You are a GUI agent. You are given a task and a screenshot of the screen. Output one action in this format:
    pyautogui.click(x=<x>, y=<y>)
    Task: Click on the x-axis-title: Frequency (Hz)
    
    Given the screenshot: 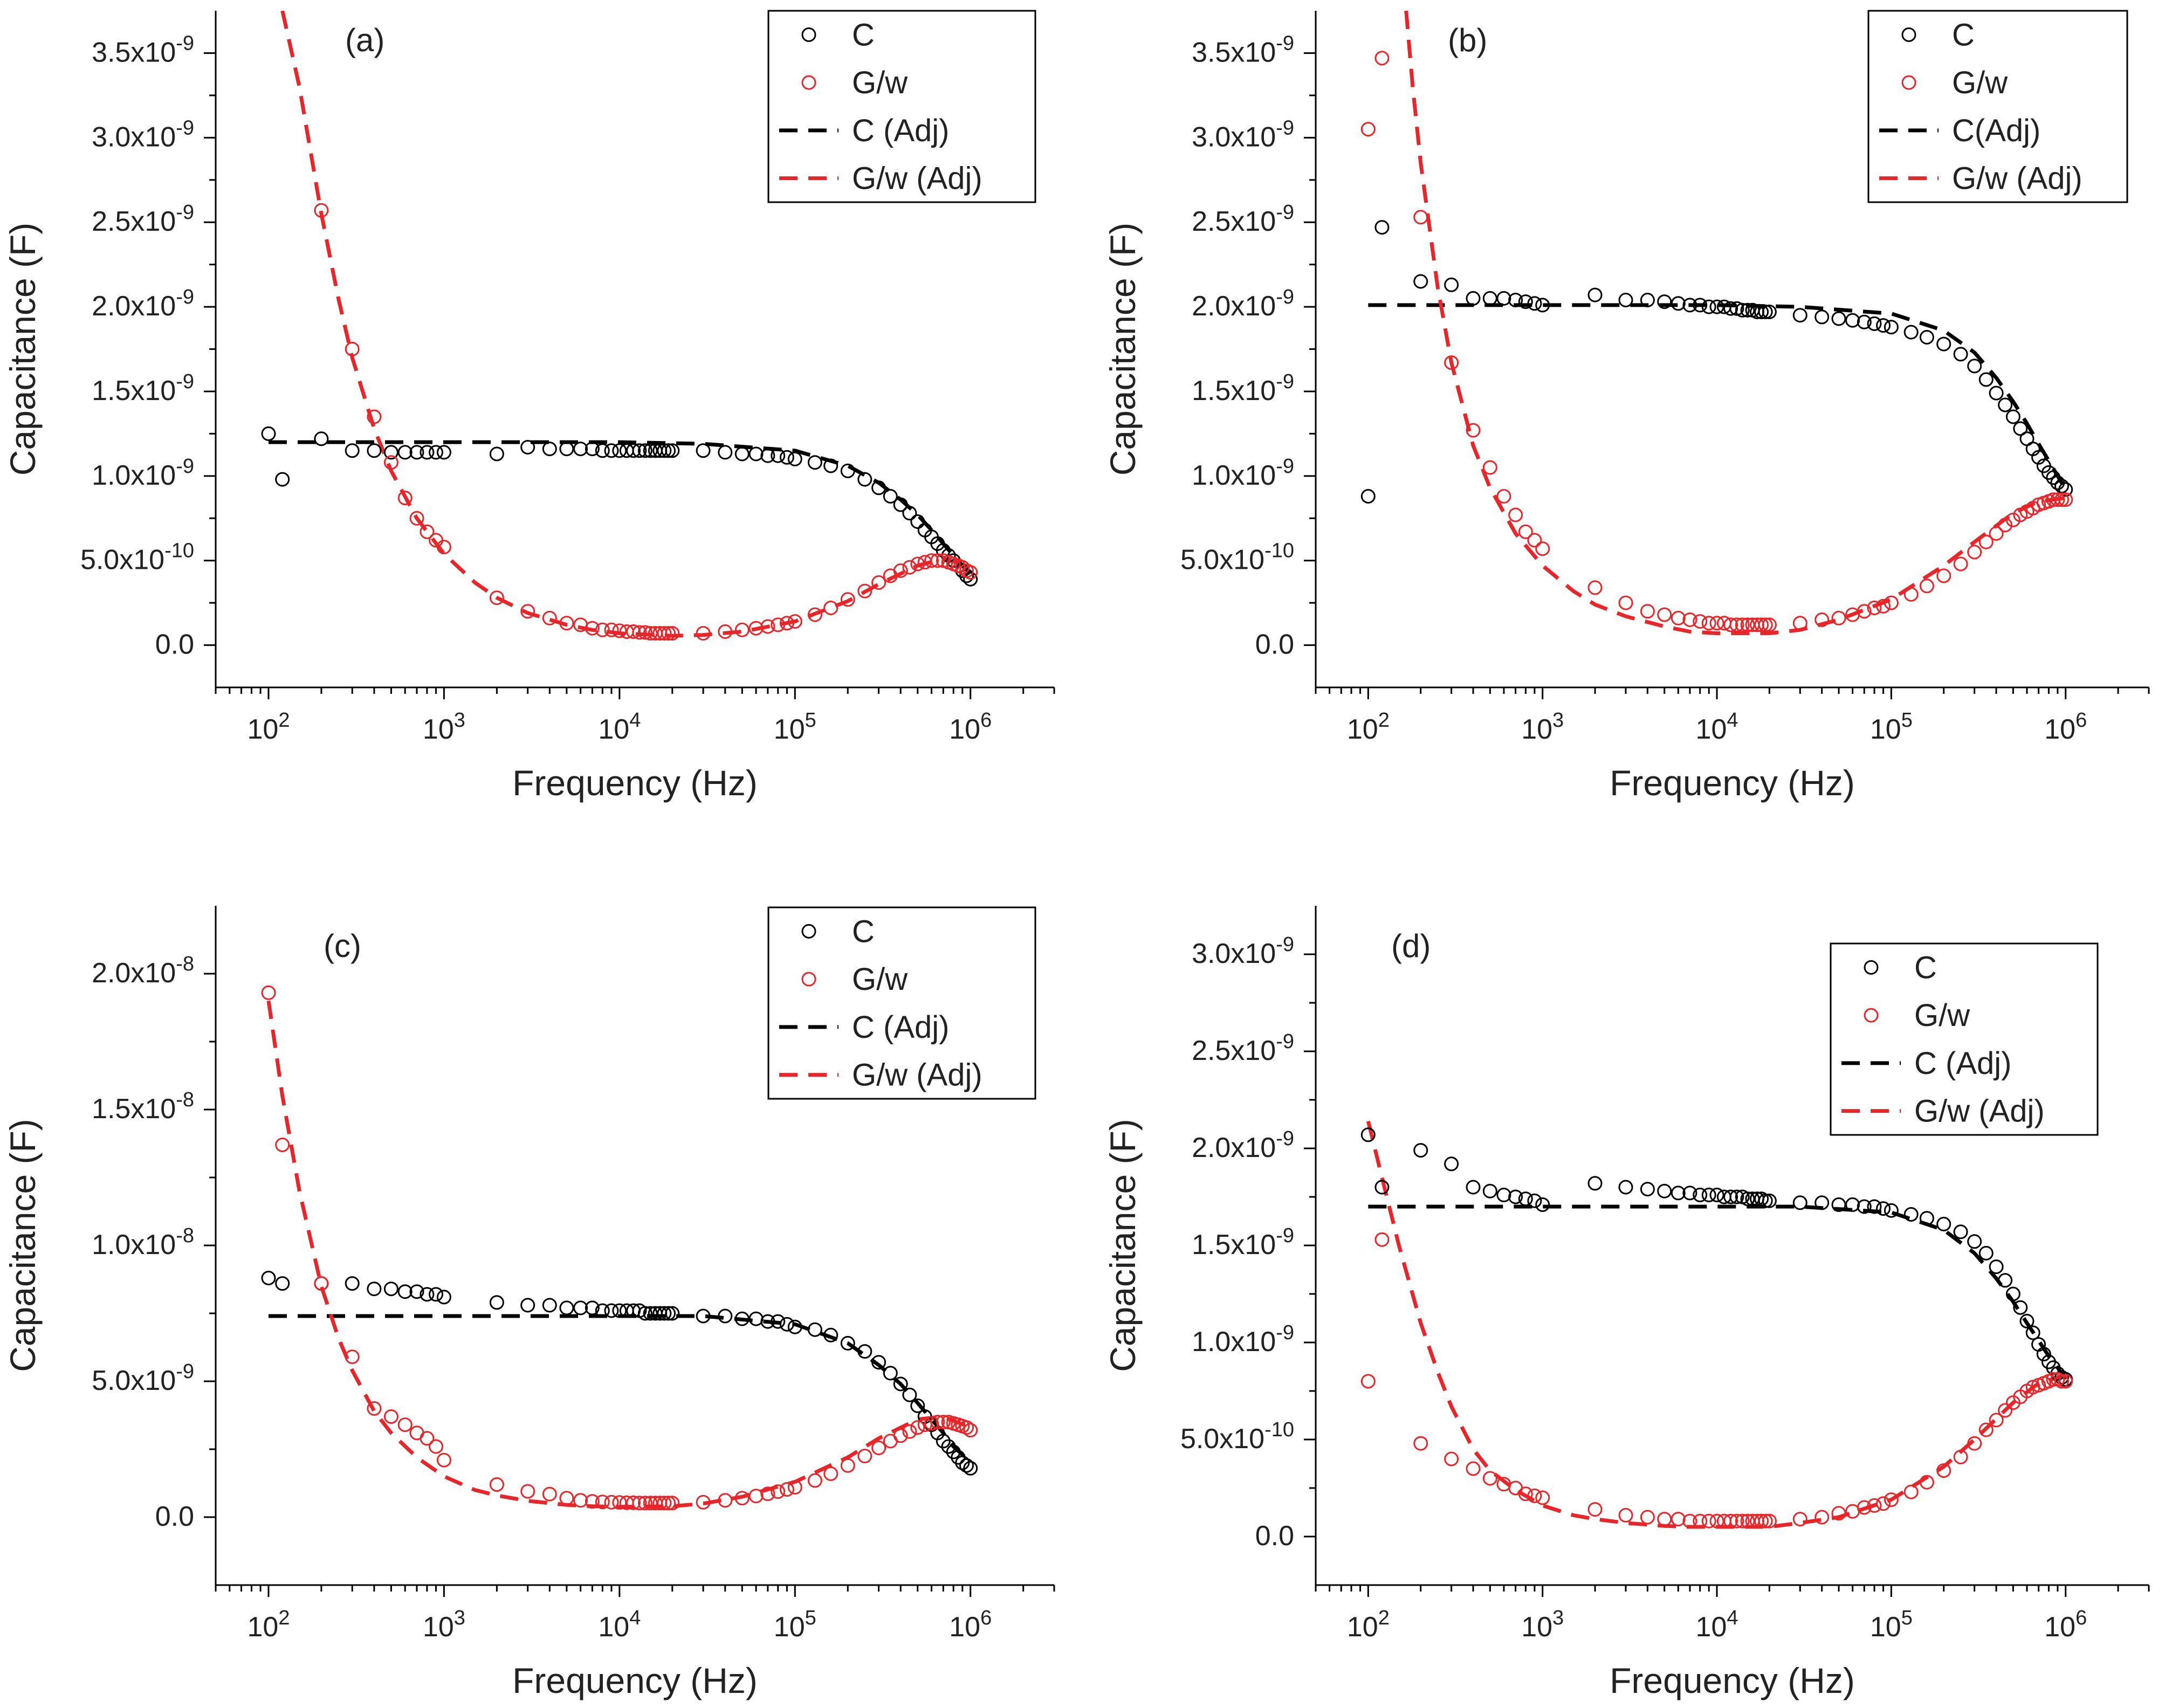 What is the action you would take?
    pyautogui.click(x=1733, y=783)
    